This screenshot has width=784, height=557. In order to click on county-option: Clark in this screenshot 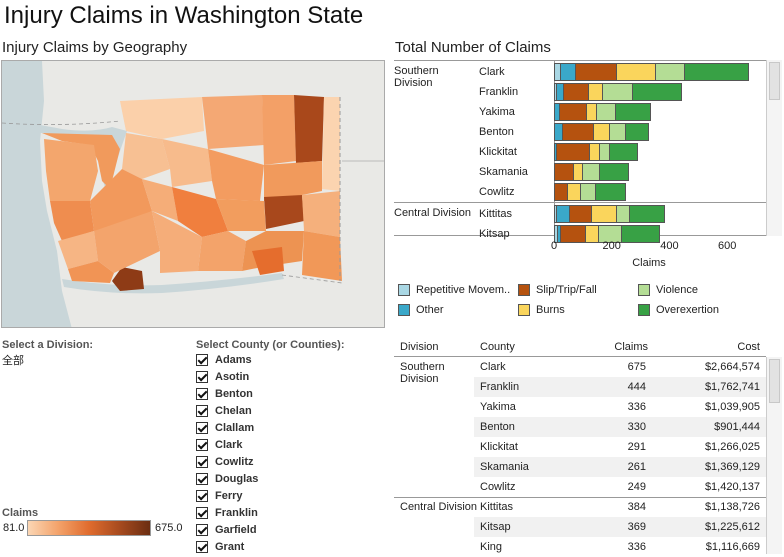, I will do `click(291, 444)`.